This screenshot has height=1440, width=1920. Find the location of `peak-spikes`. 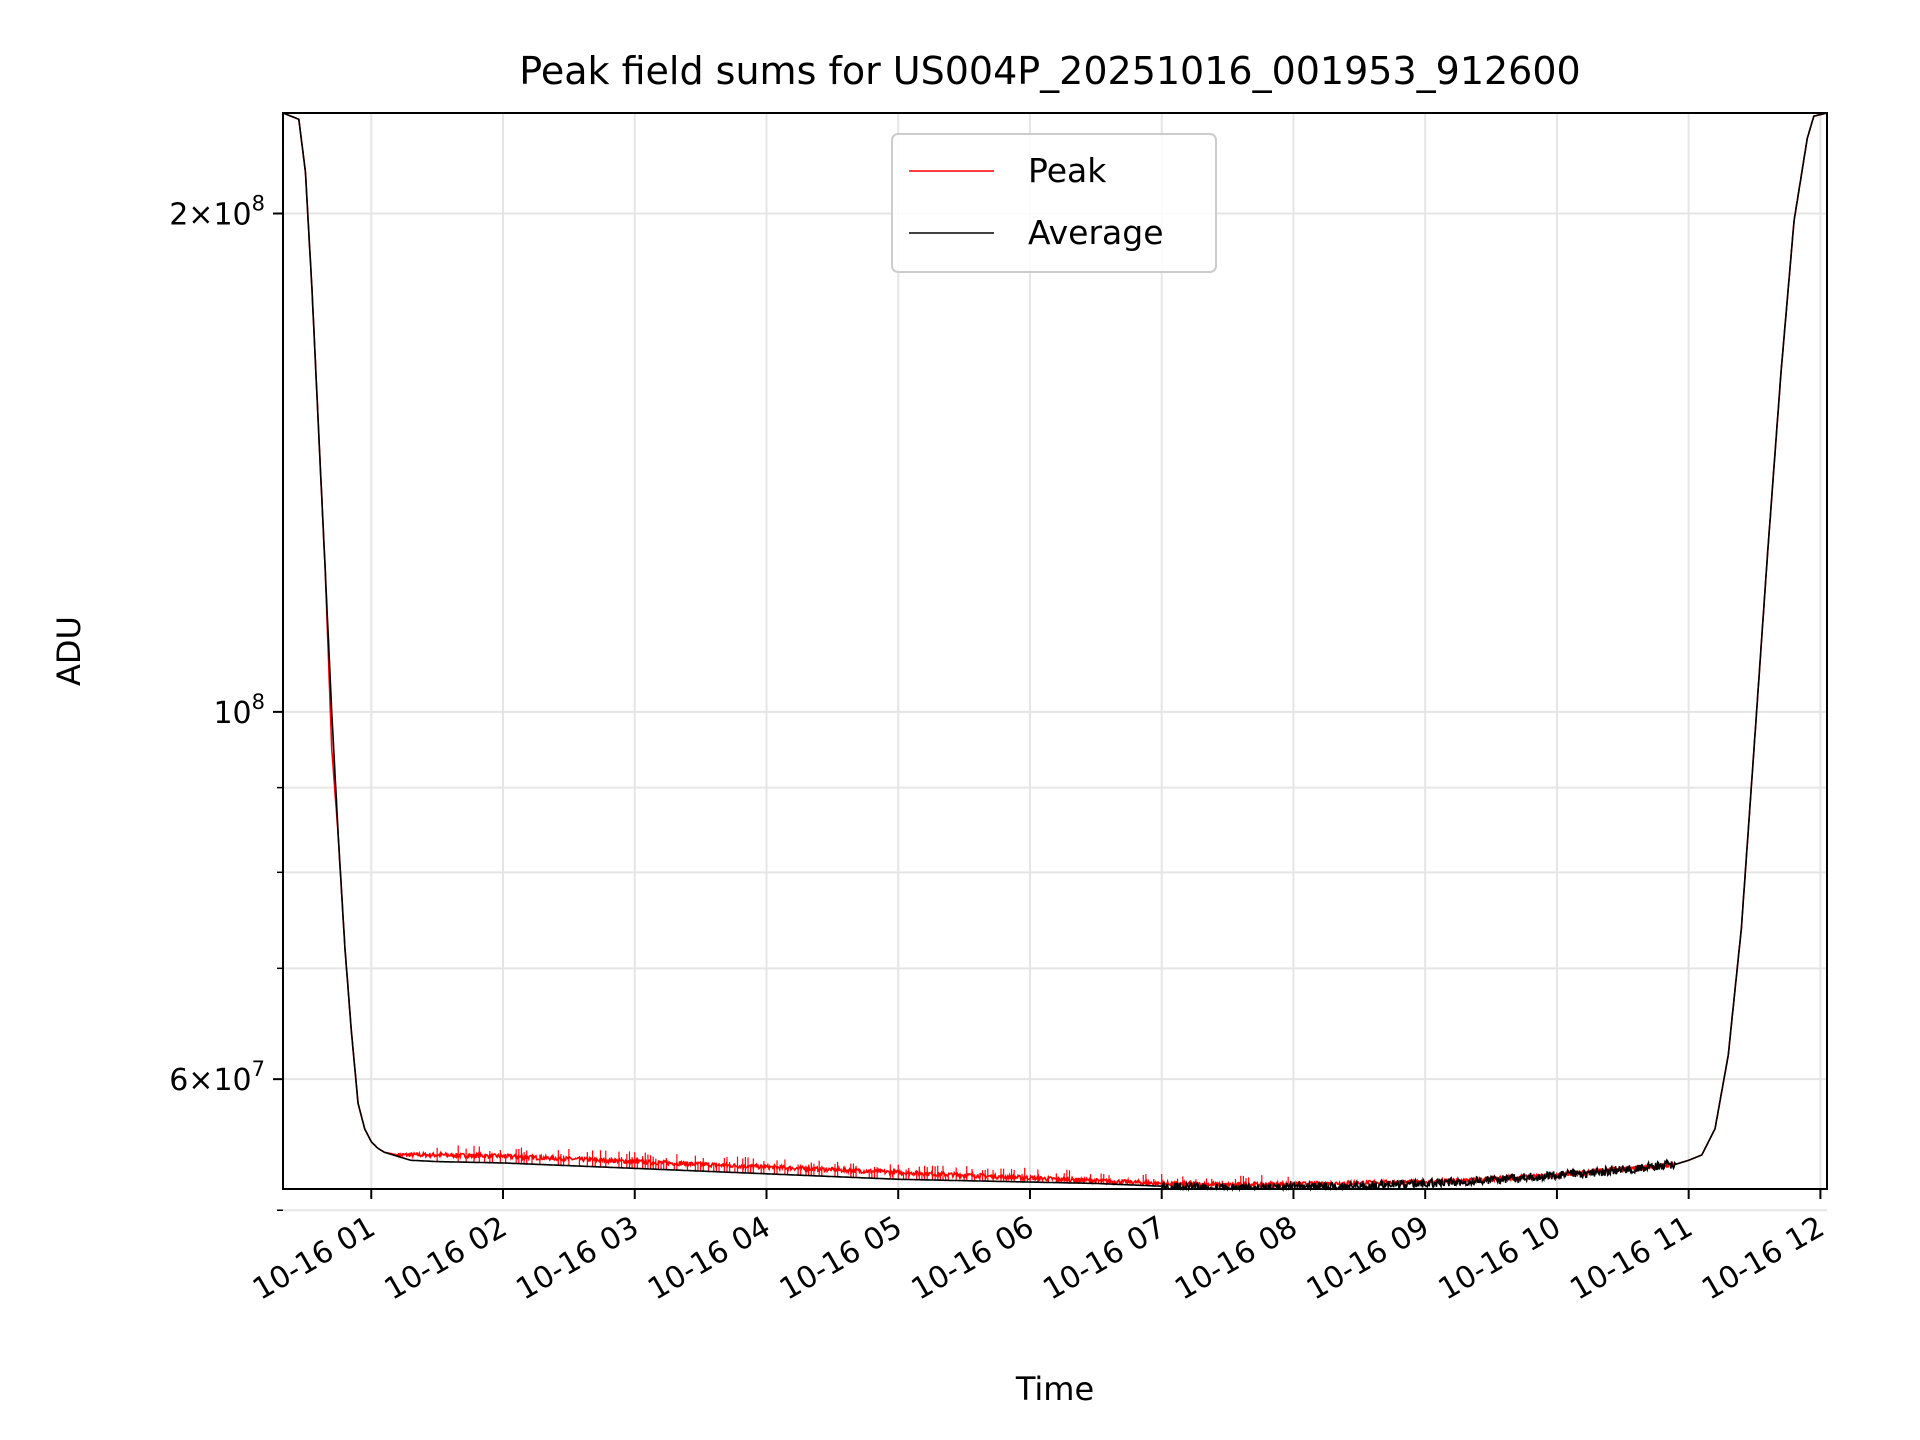

peak-spikes is located at coordinates (862, 1167).